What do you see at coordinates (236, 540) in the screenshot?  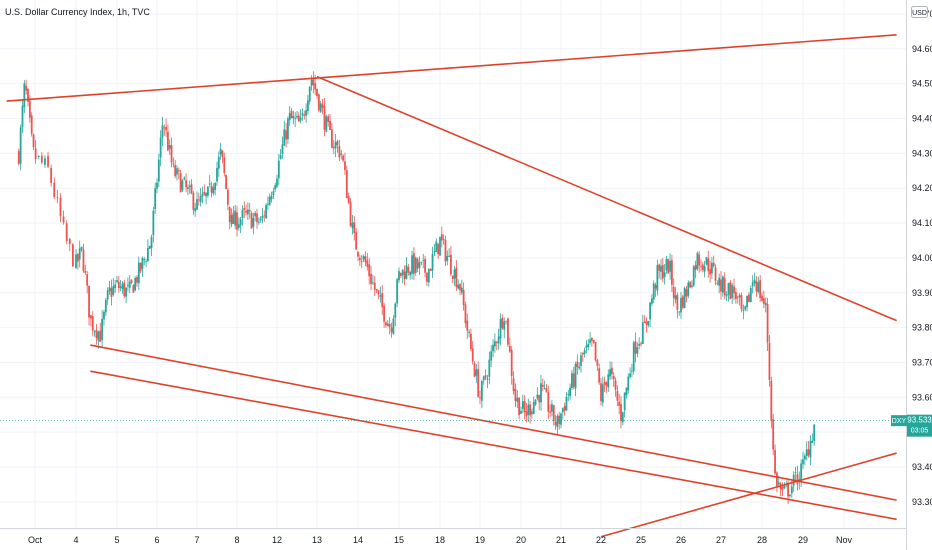 I see `x-tick-label: 8` at bounding box center [236, 540].